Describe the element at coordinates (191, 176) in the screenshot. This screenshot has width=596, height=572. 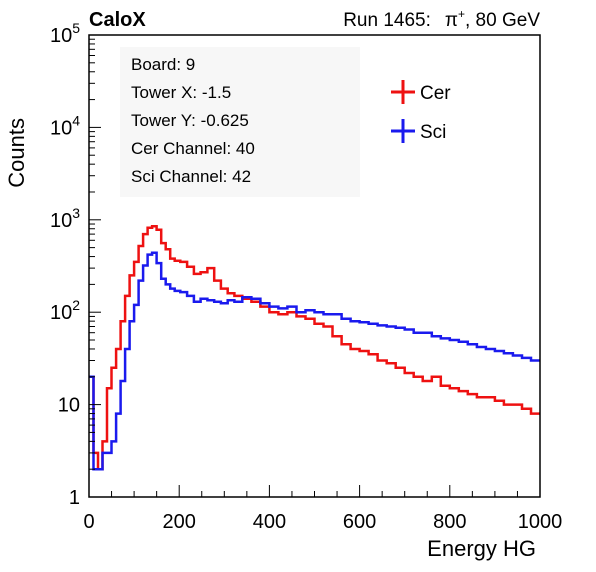
I see `info-line: Sci Channel: 42` at that location.